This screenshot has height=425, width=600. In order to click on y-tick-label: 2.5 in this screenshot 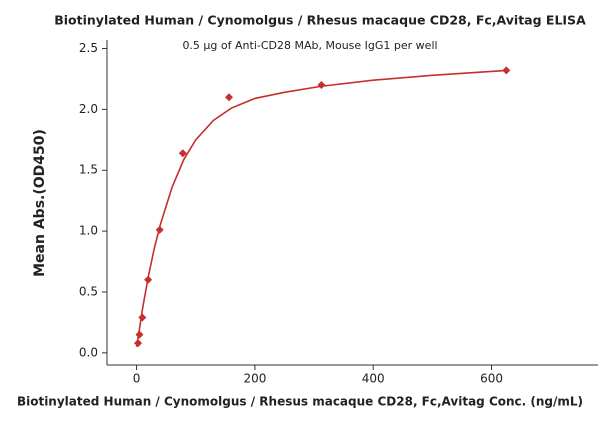, I will do `click(88, 48)`.